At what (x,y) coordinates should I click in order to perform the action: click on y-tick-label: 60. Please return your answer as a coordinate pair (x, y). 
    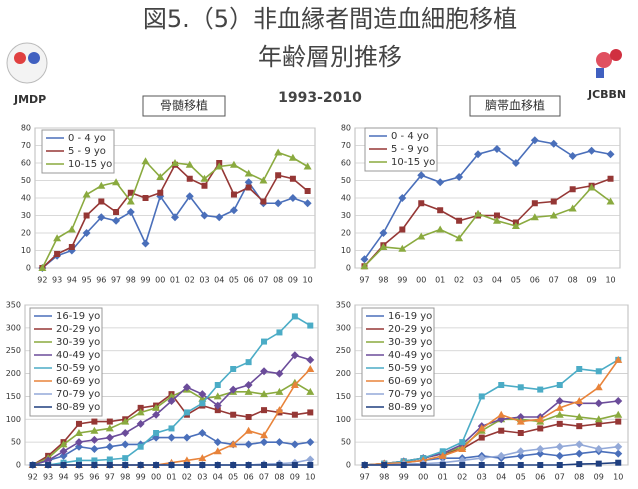
    Looking at the image, I should click on (346, 163).